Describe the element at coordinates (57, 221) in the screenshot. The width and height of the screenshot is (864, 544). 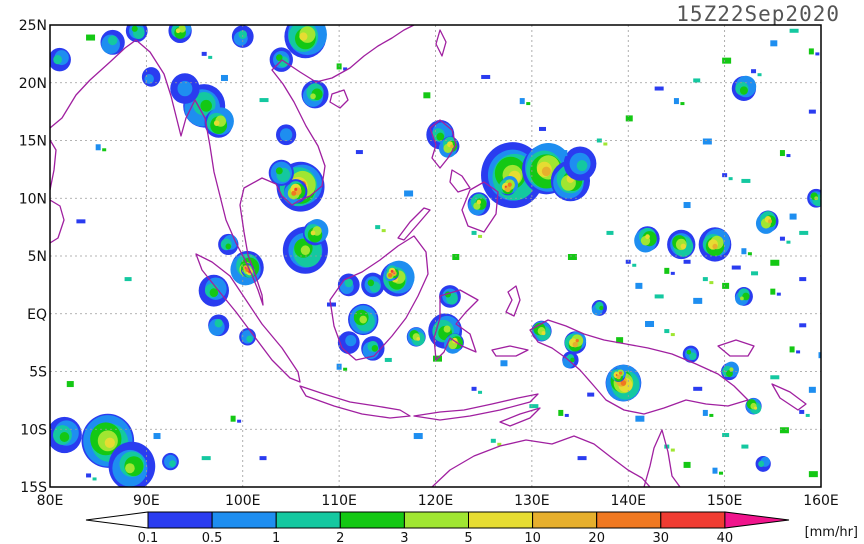
I see `coastline-sri-lanka` at that location.